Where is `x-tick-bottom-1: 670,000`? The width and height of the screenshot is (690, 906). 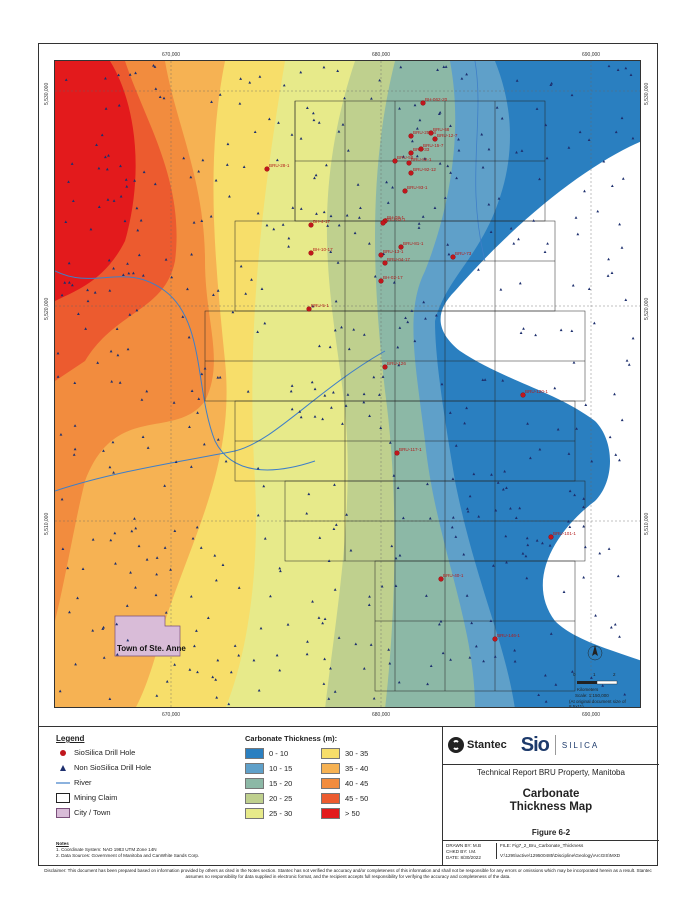 x-tick-bottom-1: 670,000 is located at coordinates (171, 715).